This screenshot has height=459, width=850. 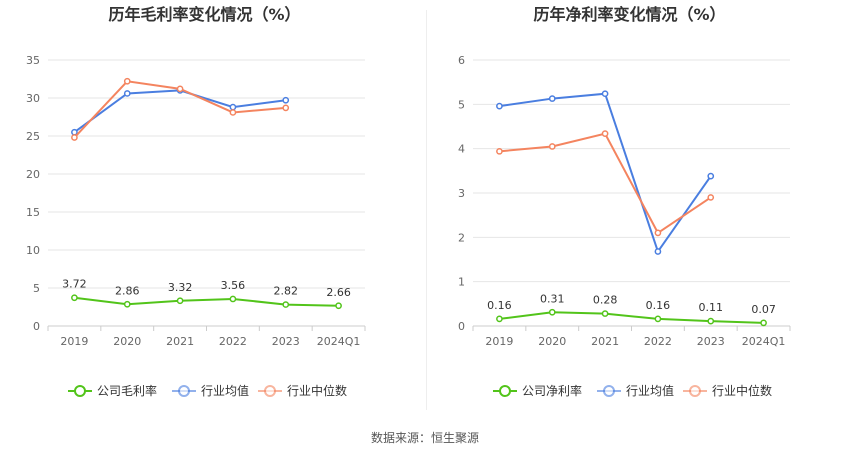 I want to click on y-tick-label: 2, so click(x=461, y=237).